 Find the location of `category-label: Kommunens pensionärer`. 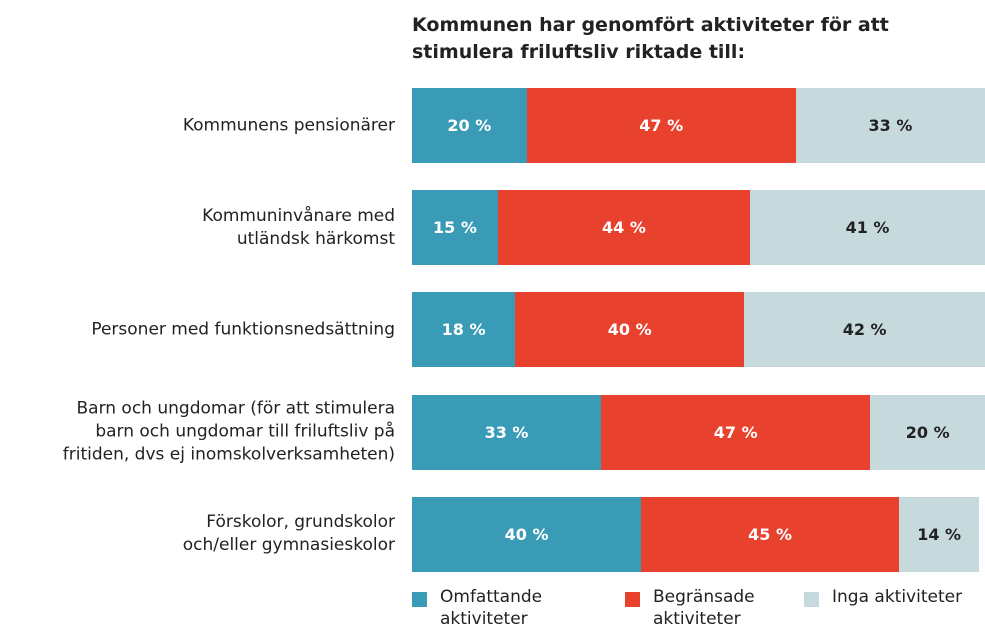

category-label: Kommunens pensionärer is located at coordinates (288, 125).